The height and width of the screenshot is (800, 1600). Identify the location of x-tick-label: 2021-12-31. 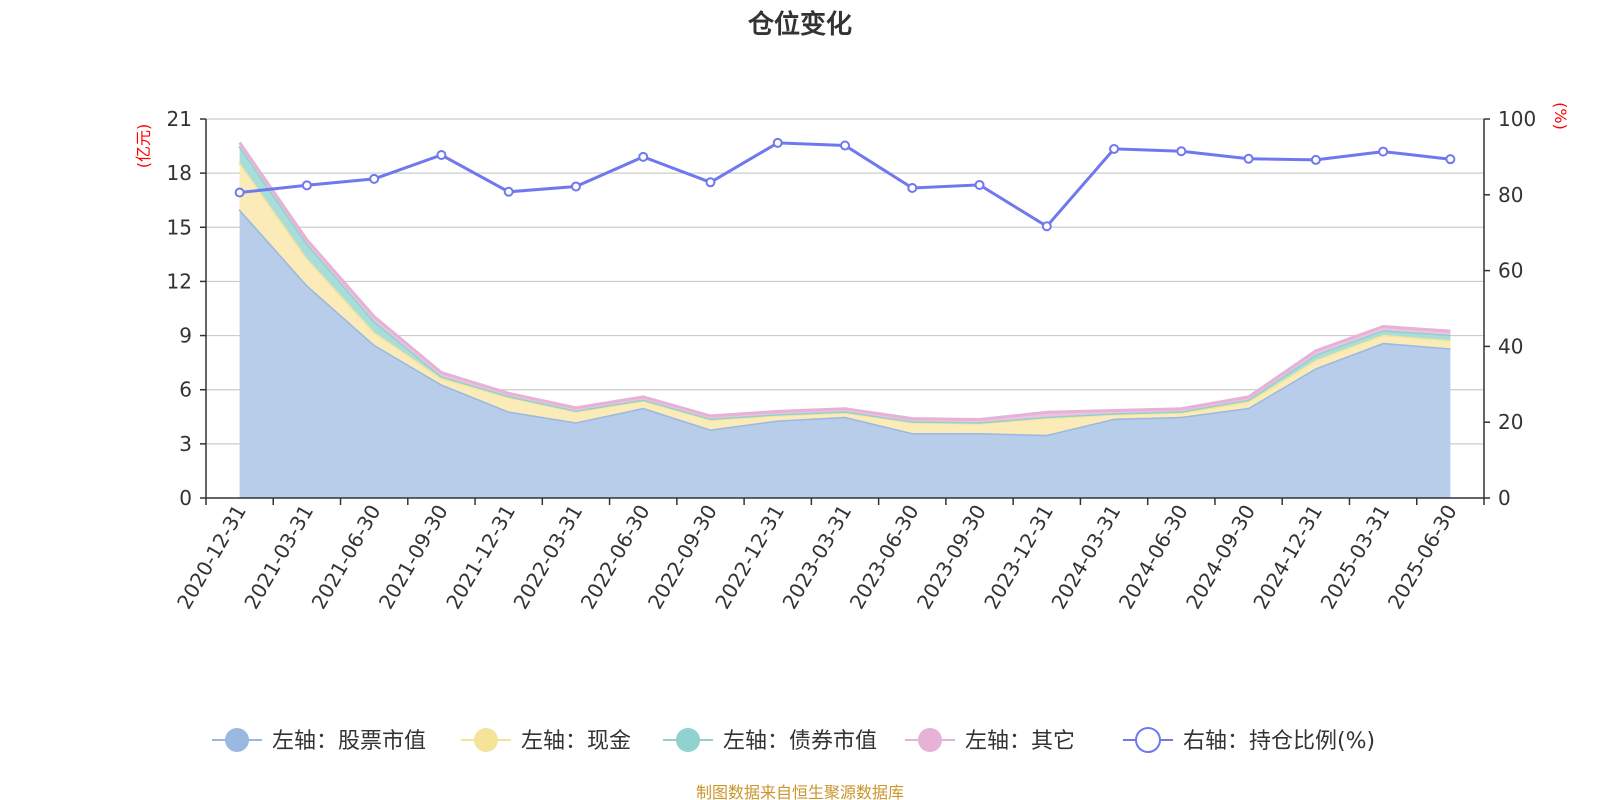
(480, 557).